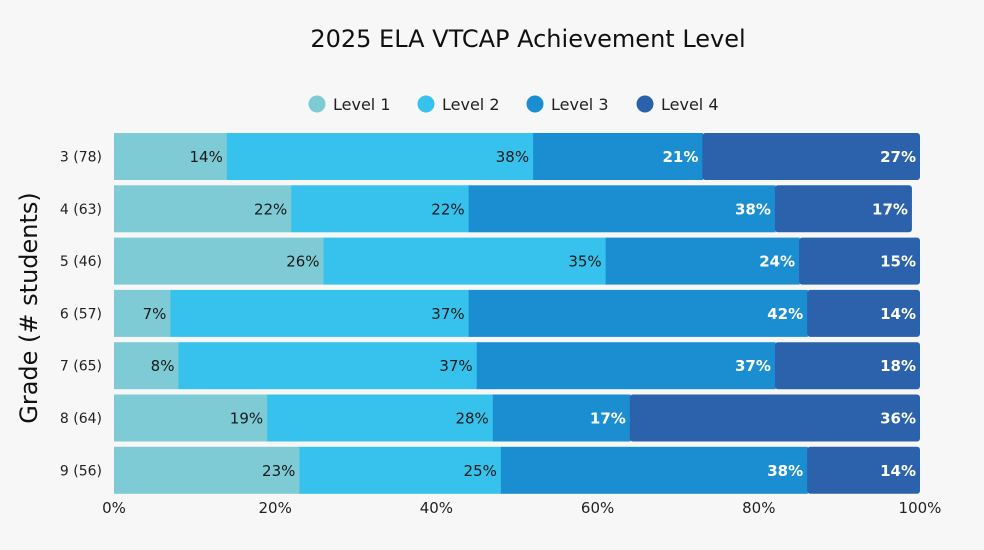  I want to click on data-label-level-2: 22%, so click(447, 209).